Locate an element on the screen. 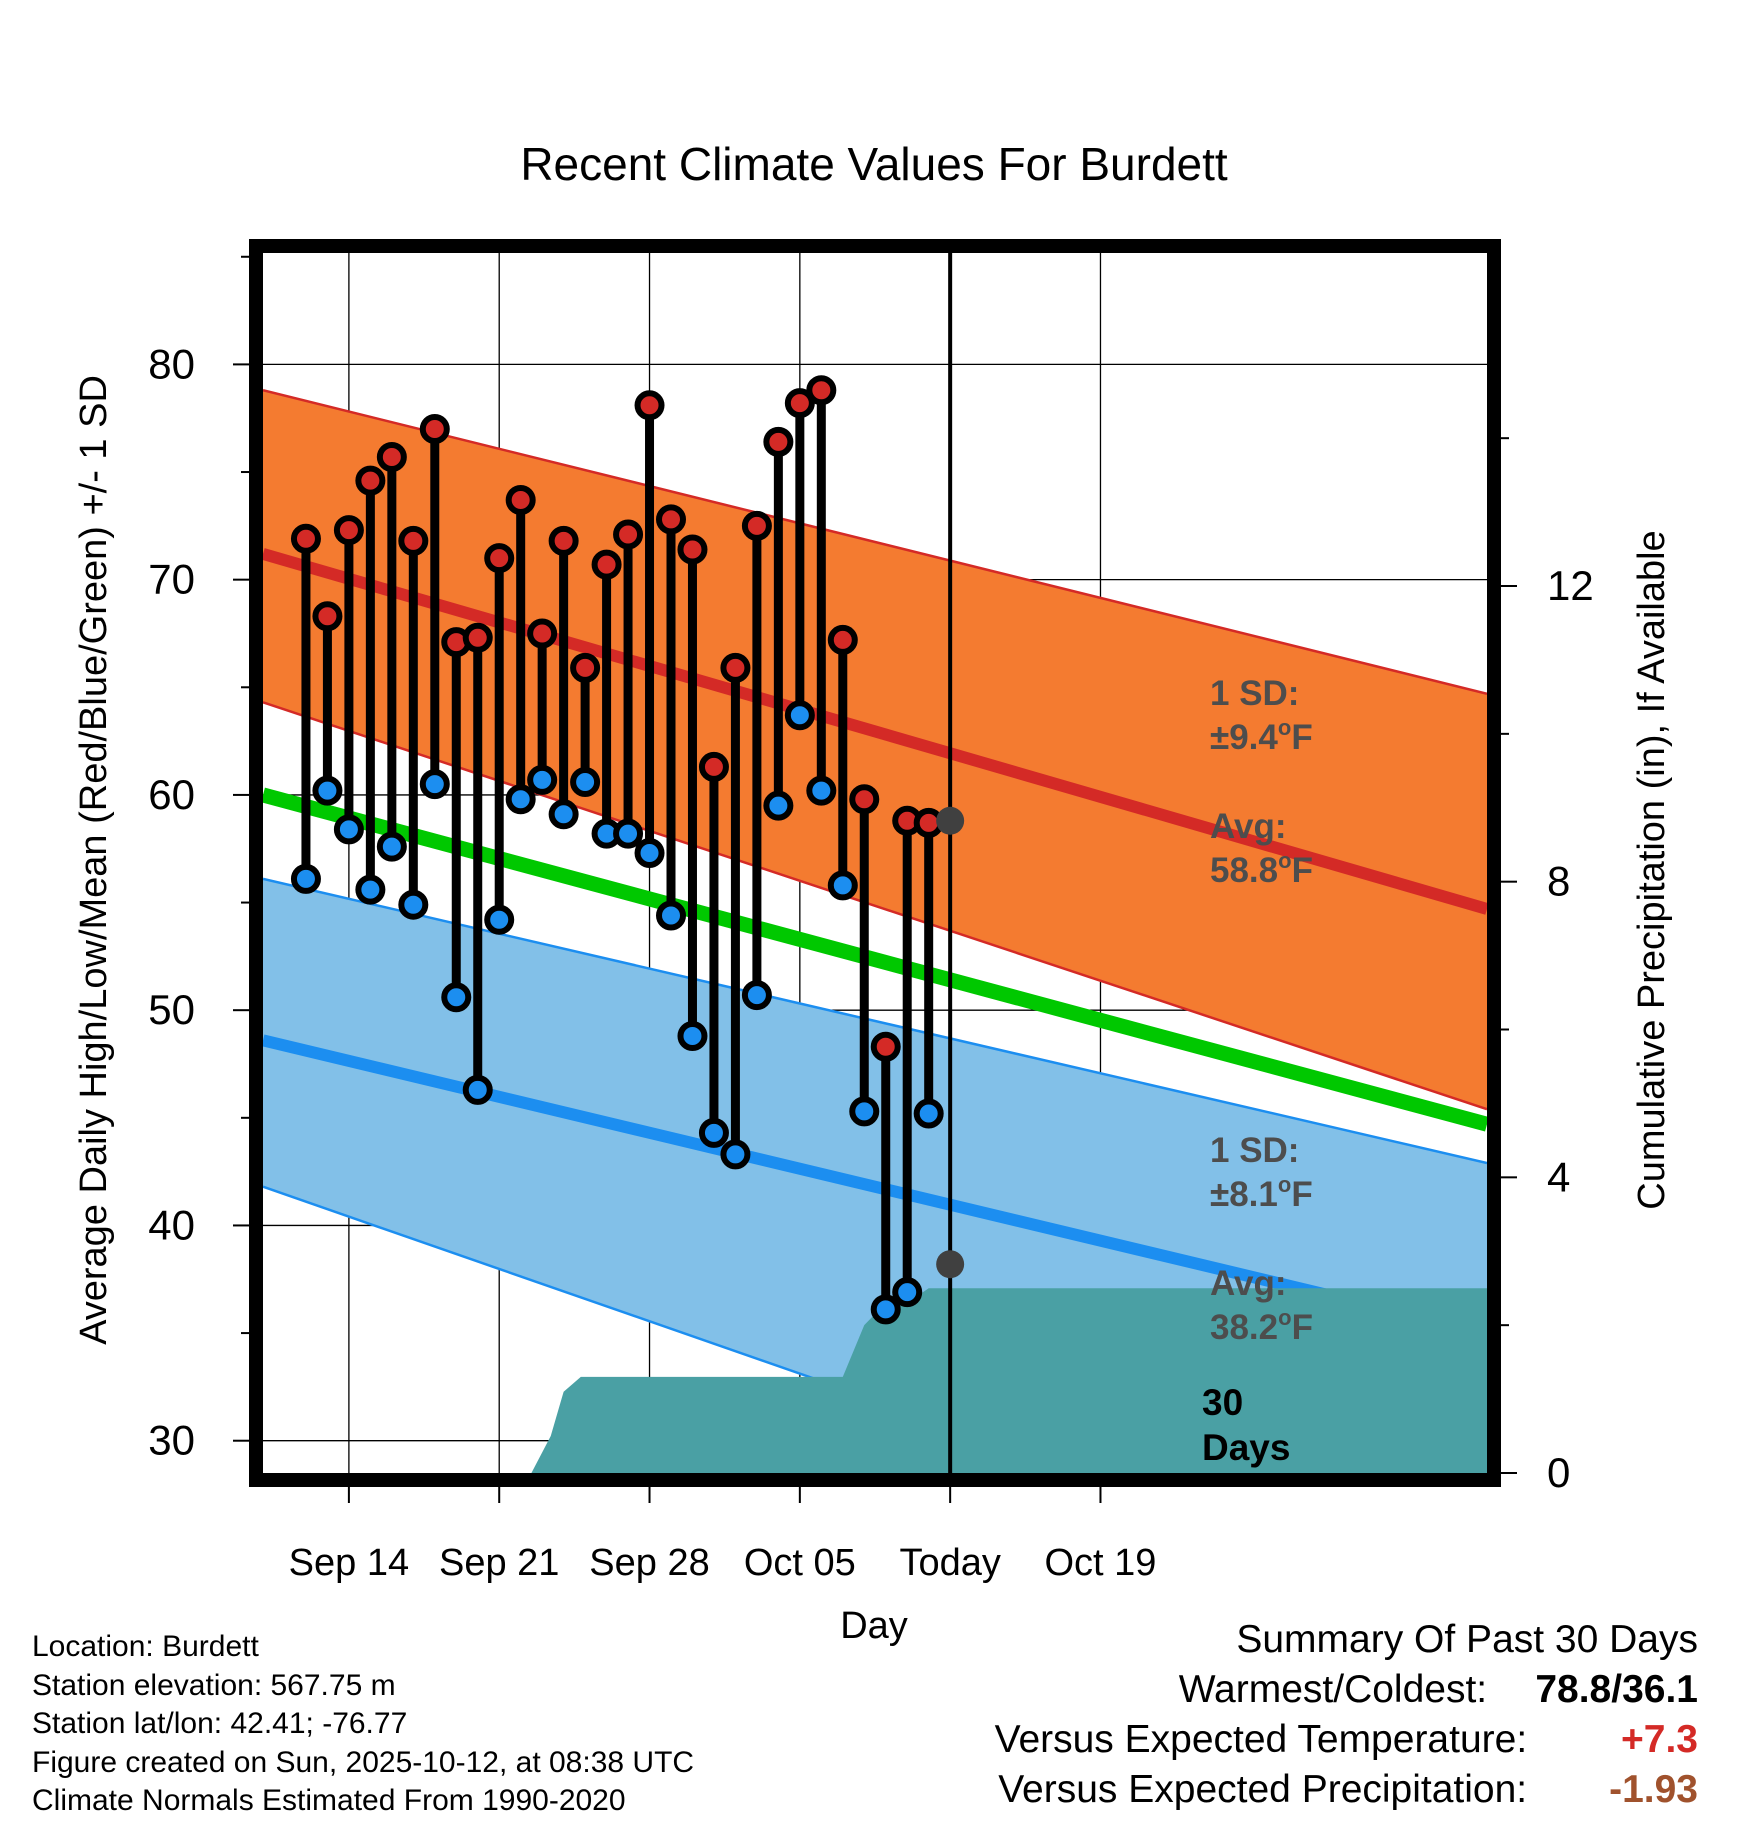 The width and height of the screenshot is (1748, 1828). summary-temp: Versus Expected Temperature: +7.3 is located at coordinates (1346, 1740).